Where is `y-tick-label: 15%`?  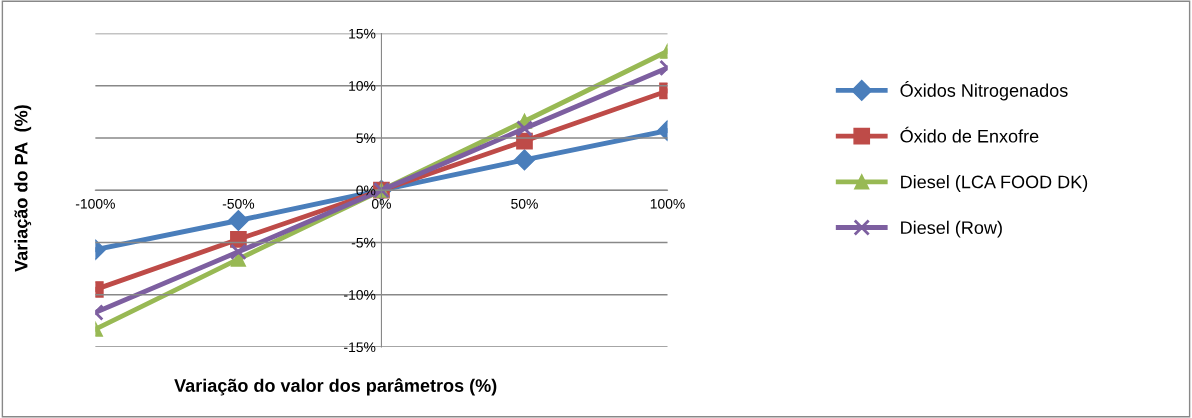
y-tick-label: 15% is located at coordinates (362, 33).